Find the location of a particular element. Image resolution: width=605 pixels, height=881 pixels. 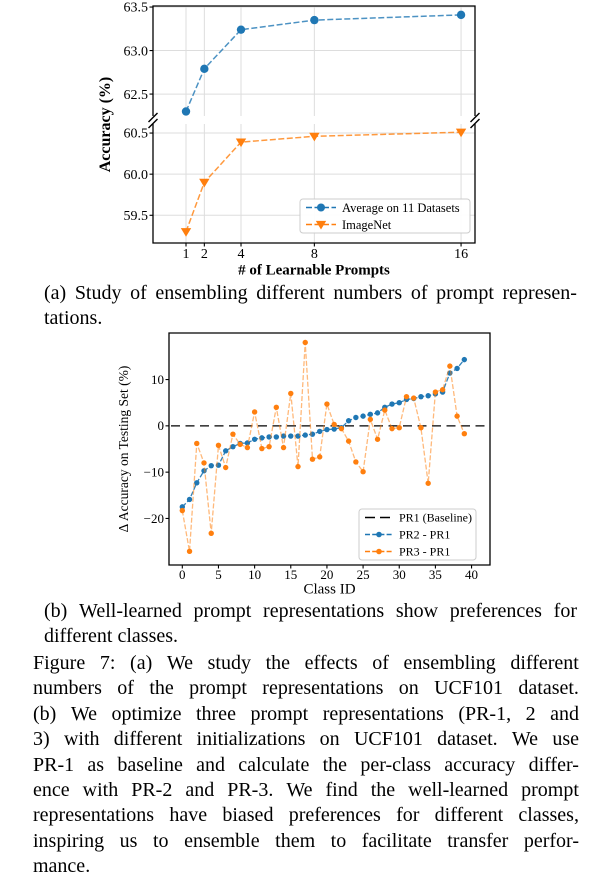

y-tick-label: 60.5 is located at coordinates (136, 134).